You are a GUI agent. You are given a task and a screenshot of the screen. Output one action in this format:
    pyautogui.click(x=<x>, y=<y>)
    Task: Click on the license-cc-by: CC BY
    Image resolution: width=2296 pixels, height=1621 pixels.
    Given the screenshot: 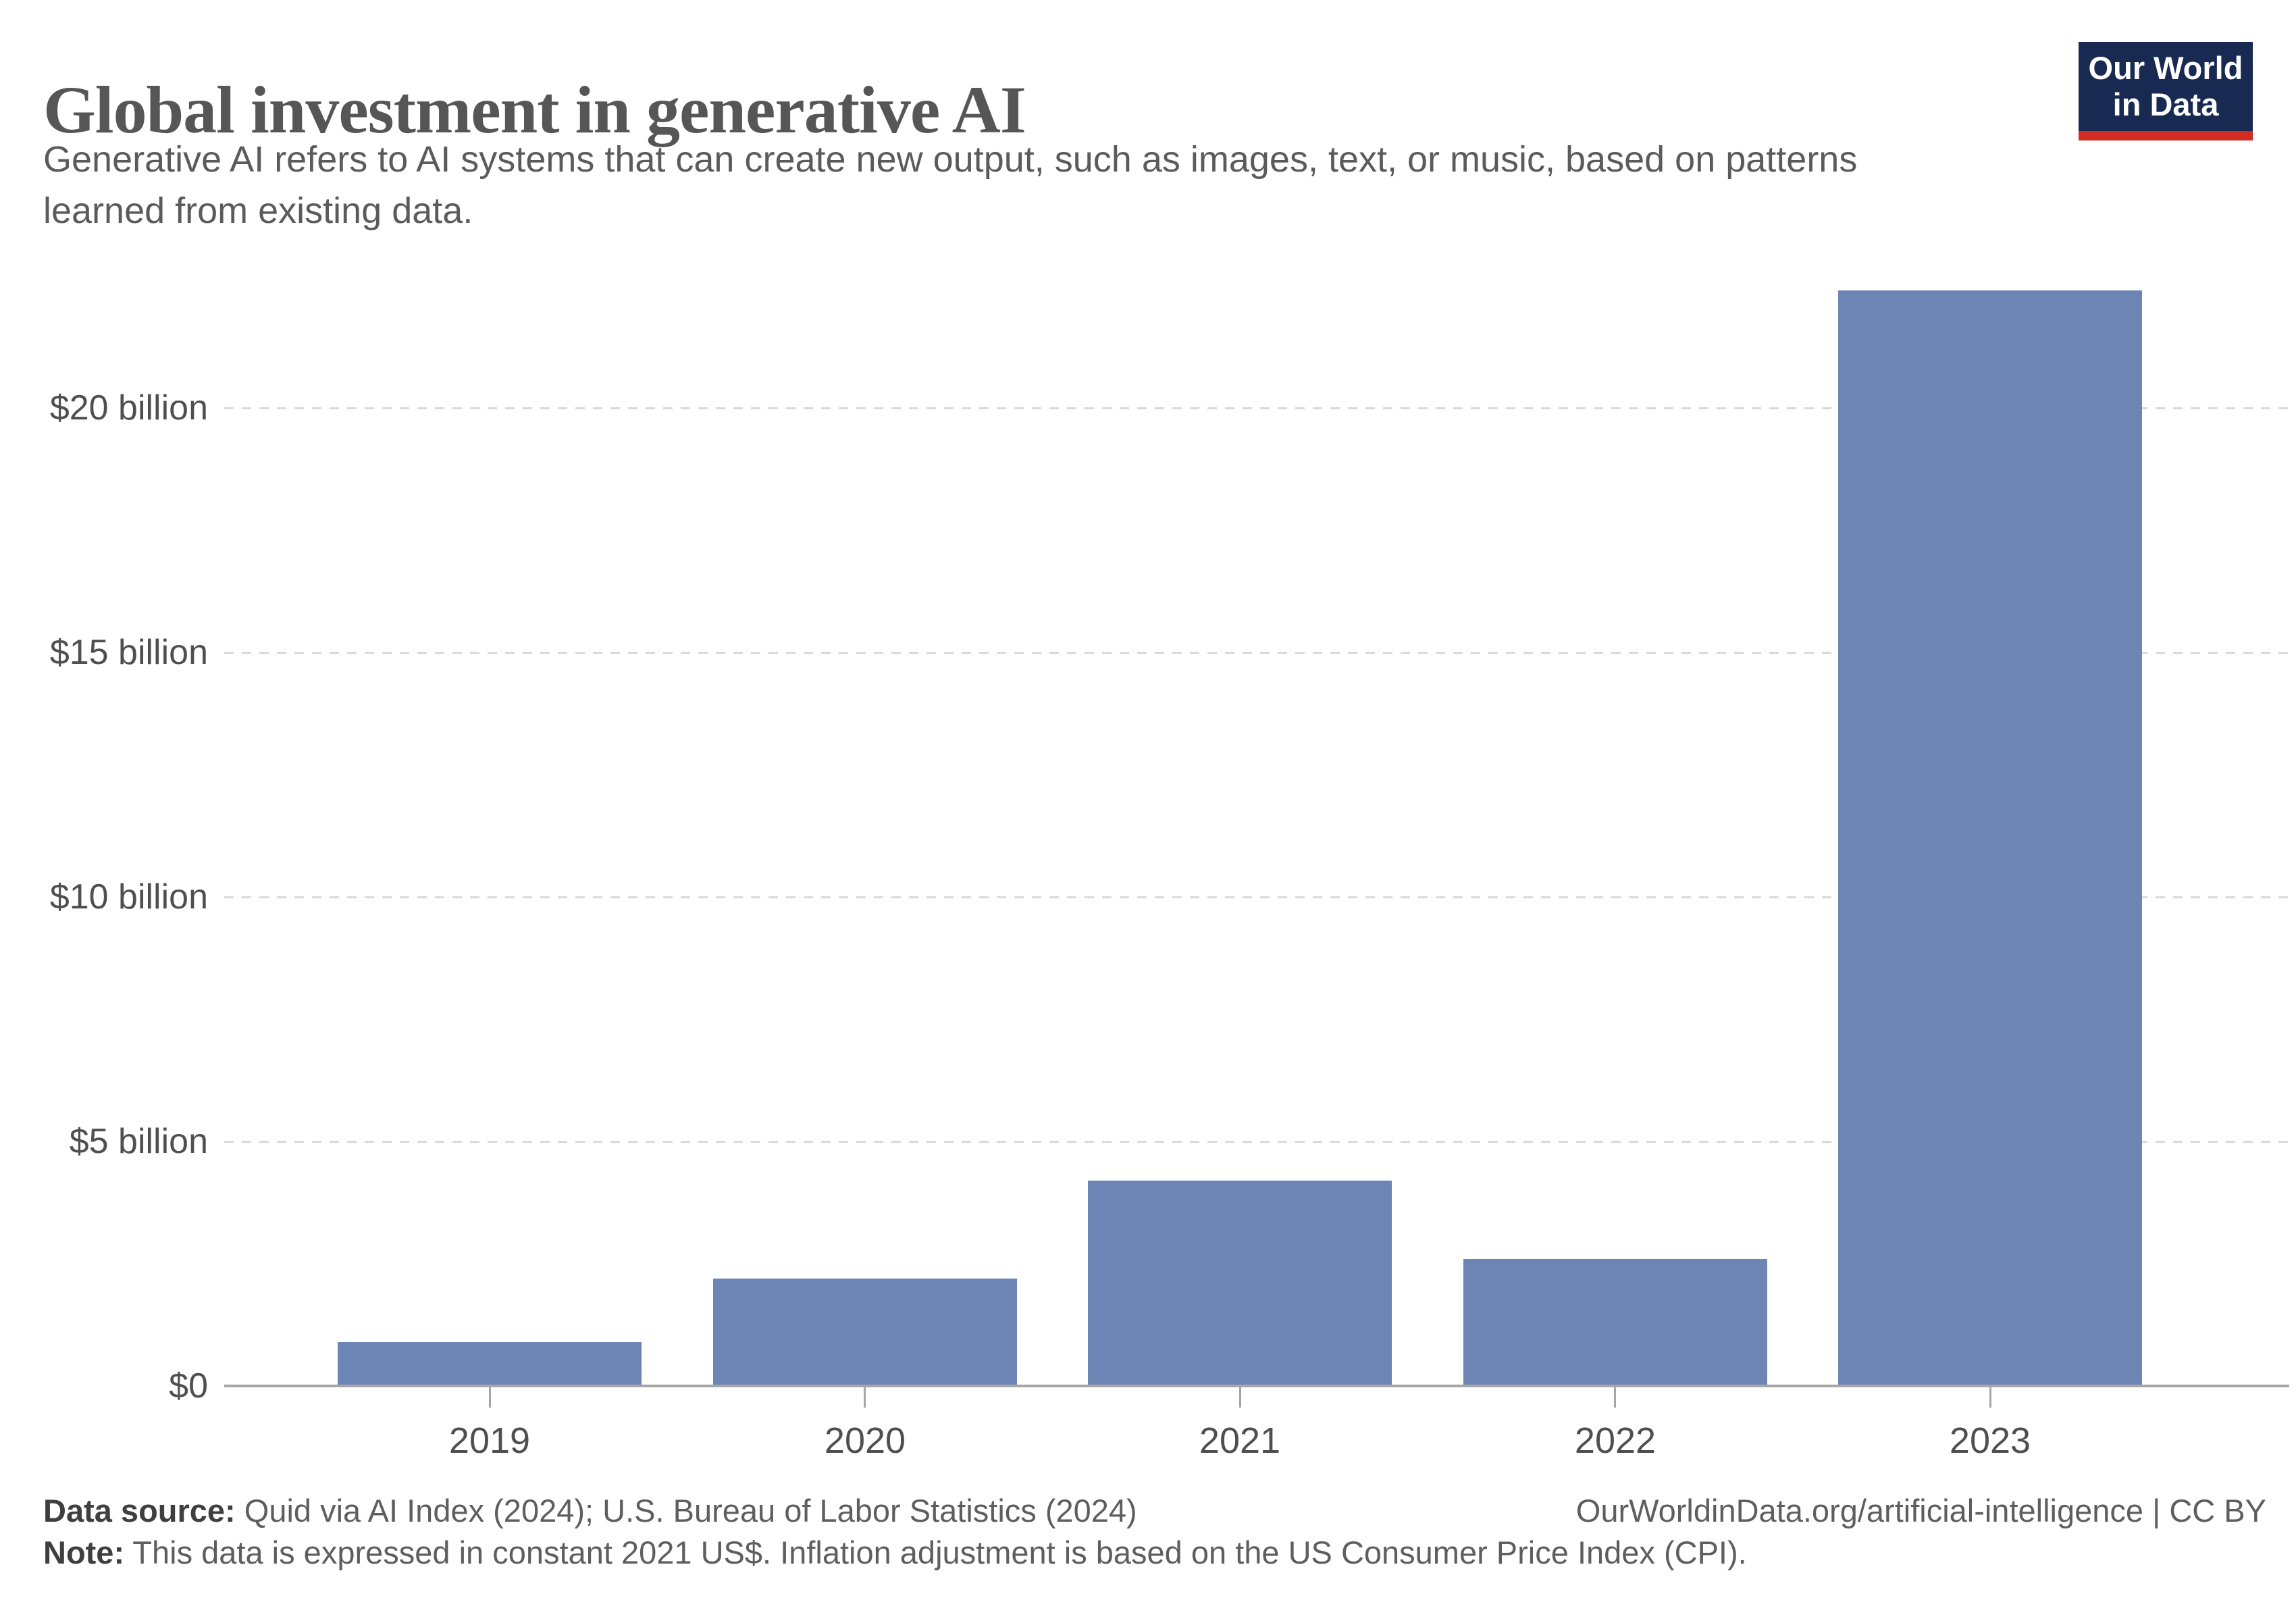 What is the action you would take?
    pyautogui.click(x=2217, y=1510)
    